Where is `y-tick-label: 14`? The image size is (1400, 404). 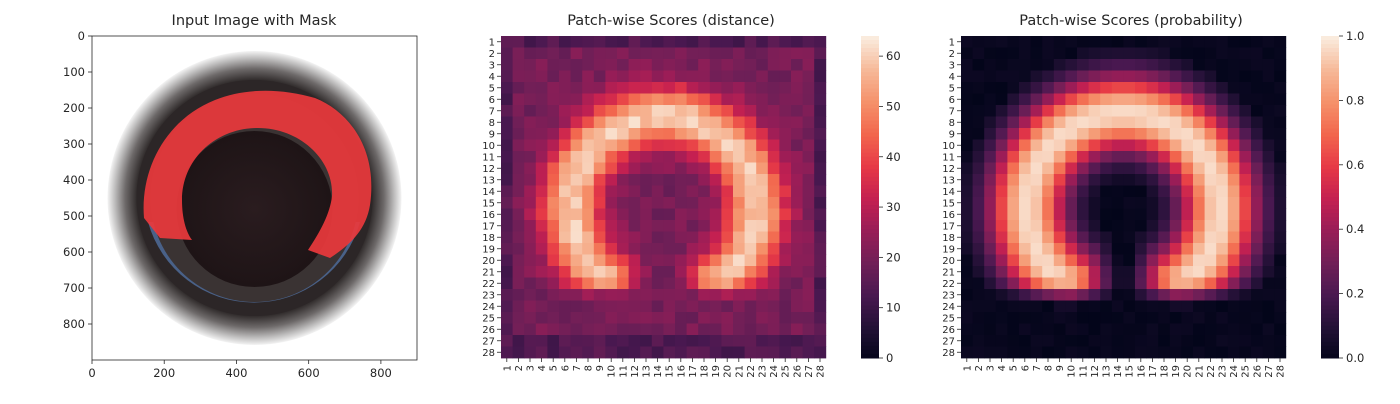 y-tick-label: 14 is located at coordinates (948, 192).